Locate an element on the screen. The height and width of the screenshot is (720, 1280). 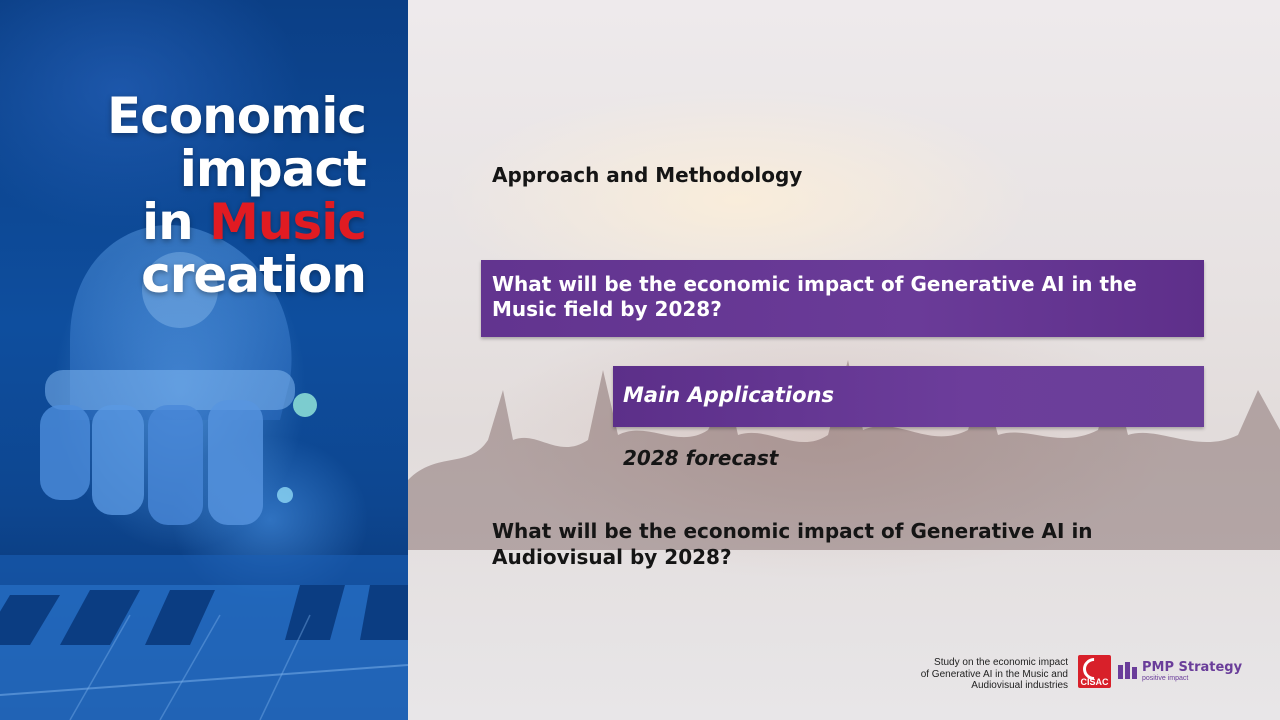
title-line-4: creation is located at coordinates (254, 275).